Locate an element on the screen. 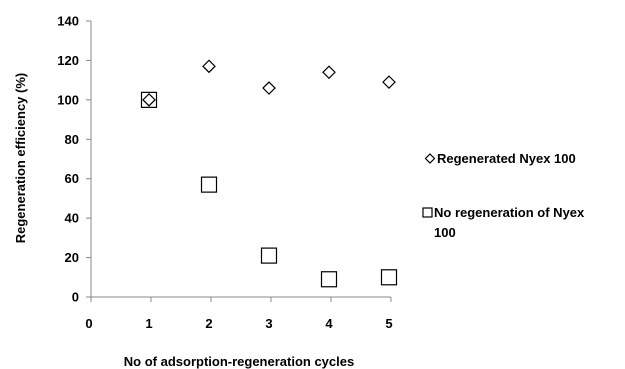  y-tick-label: 40 is located at coordinates (72, 218).